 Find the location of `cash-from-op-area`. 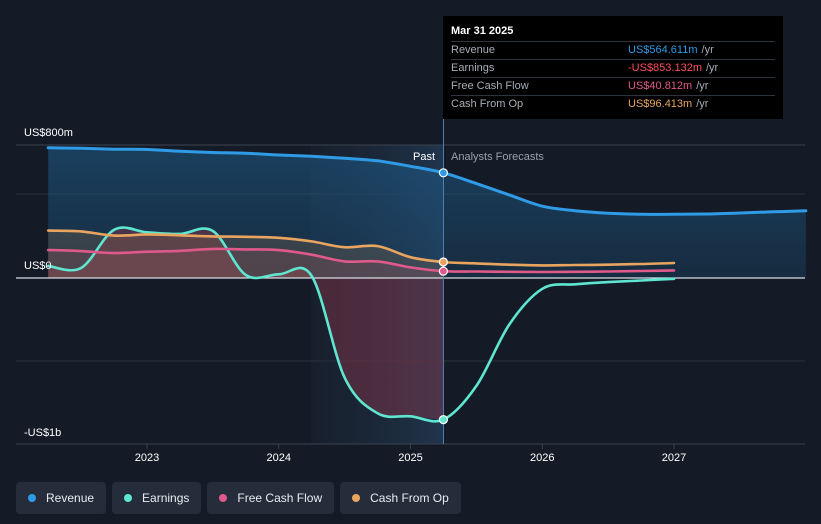

cash-from-op-area is located at coordinates (246, 254).